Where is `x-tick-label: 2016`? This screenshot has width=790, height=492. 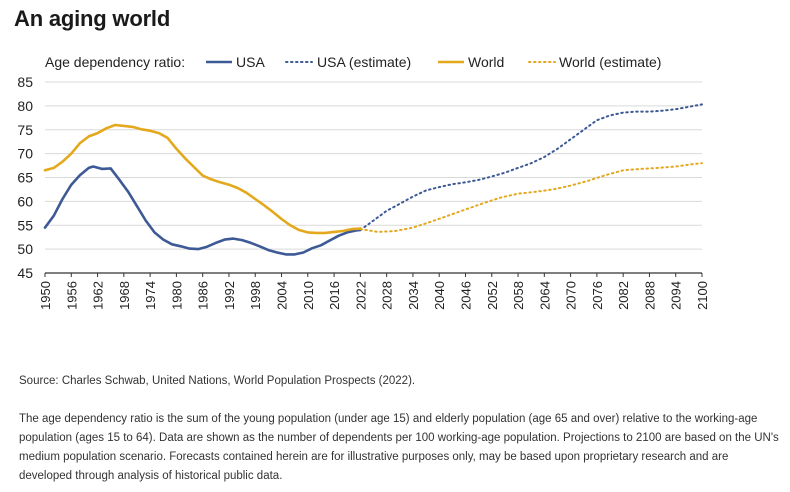 x-tick-label: 2016 is located at coordinates (334, 295).